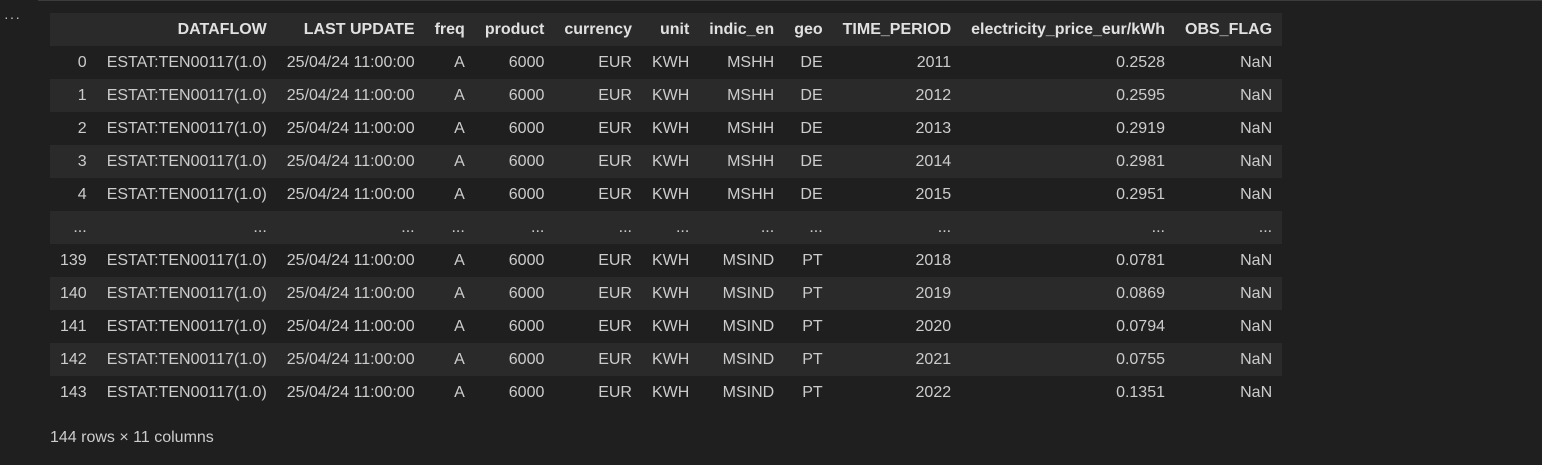 This screenshot has height=465, width=1542. What do you see at coordinates (598, 29) in the screenshot?
I see `column-header: currency` at bounding box center [598, 29].